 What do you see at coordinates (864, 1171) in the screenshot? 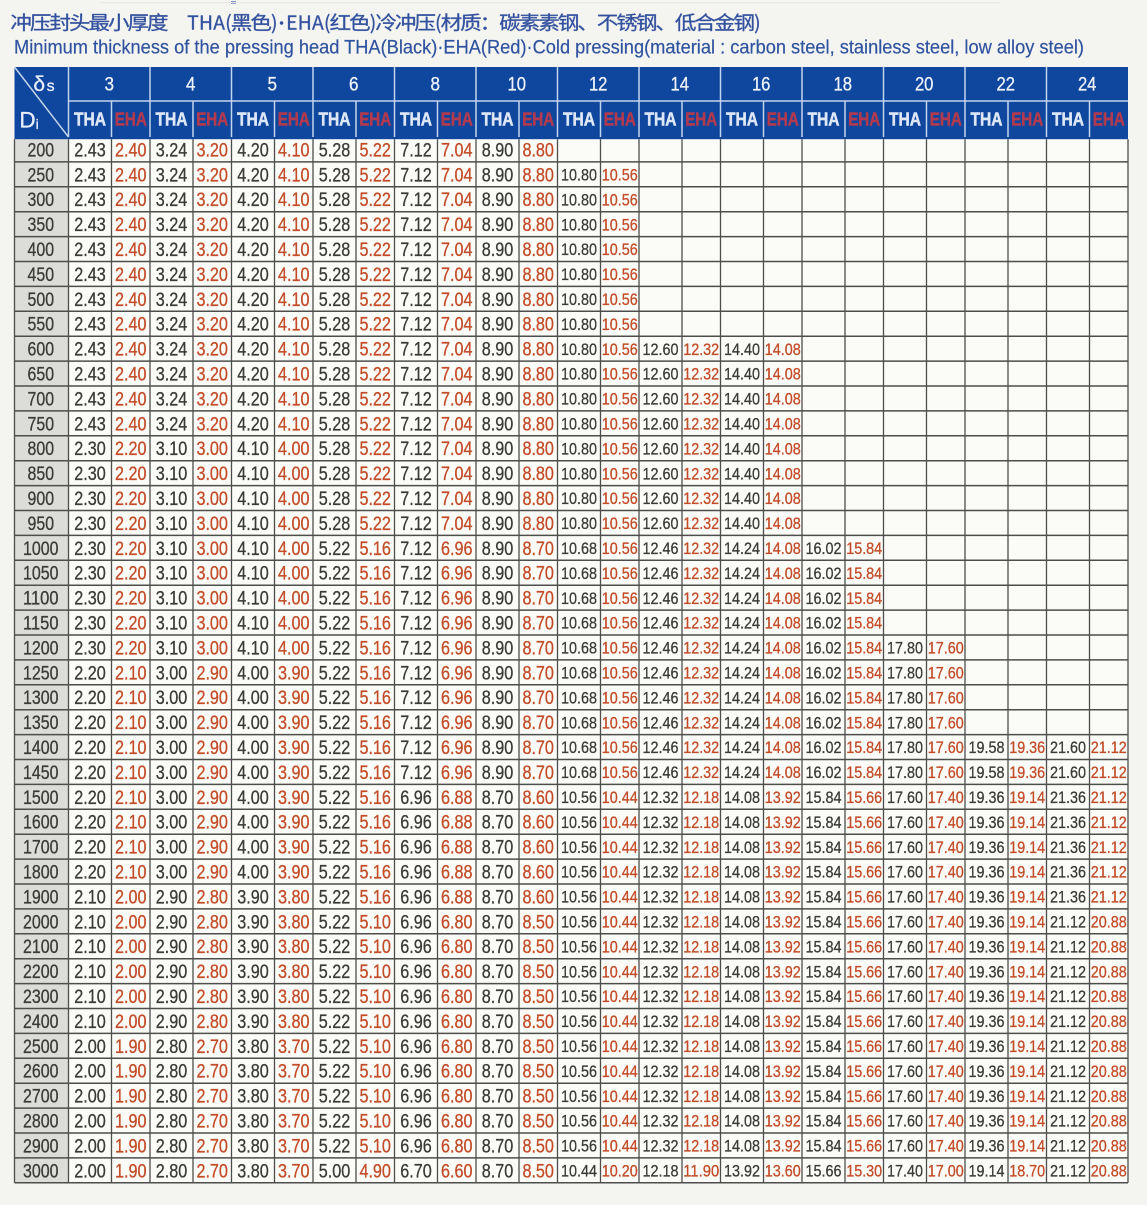
I see `svg-text: 15.30` at bounding box center [864, 1171].